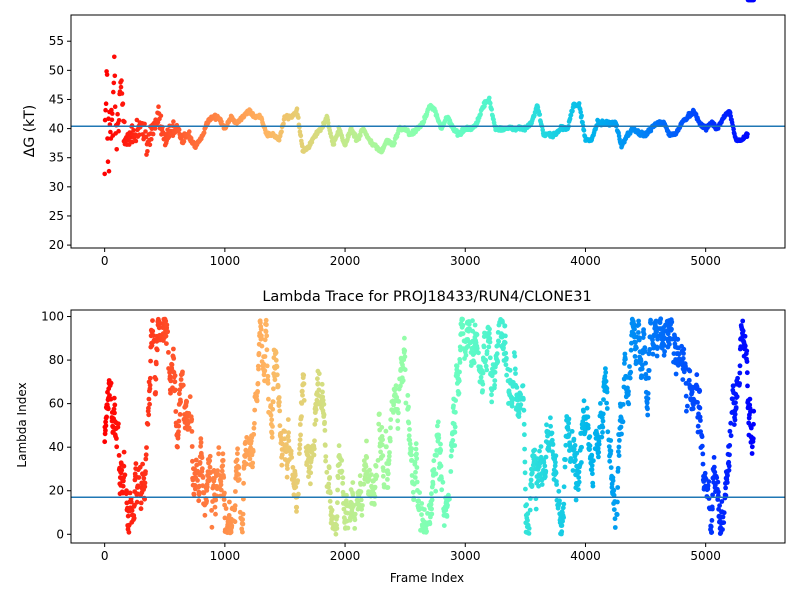 The height and width of the screenshot is (600, 800). Describe the element at coordinates (225, 261) in the screenshot. I see `x-tick-label: 1000` at that location.